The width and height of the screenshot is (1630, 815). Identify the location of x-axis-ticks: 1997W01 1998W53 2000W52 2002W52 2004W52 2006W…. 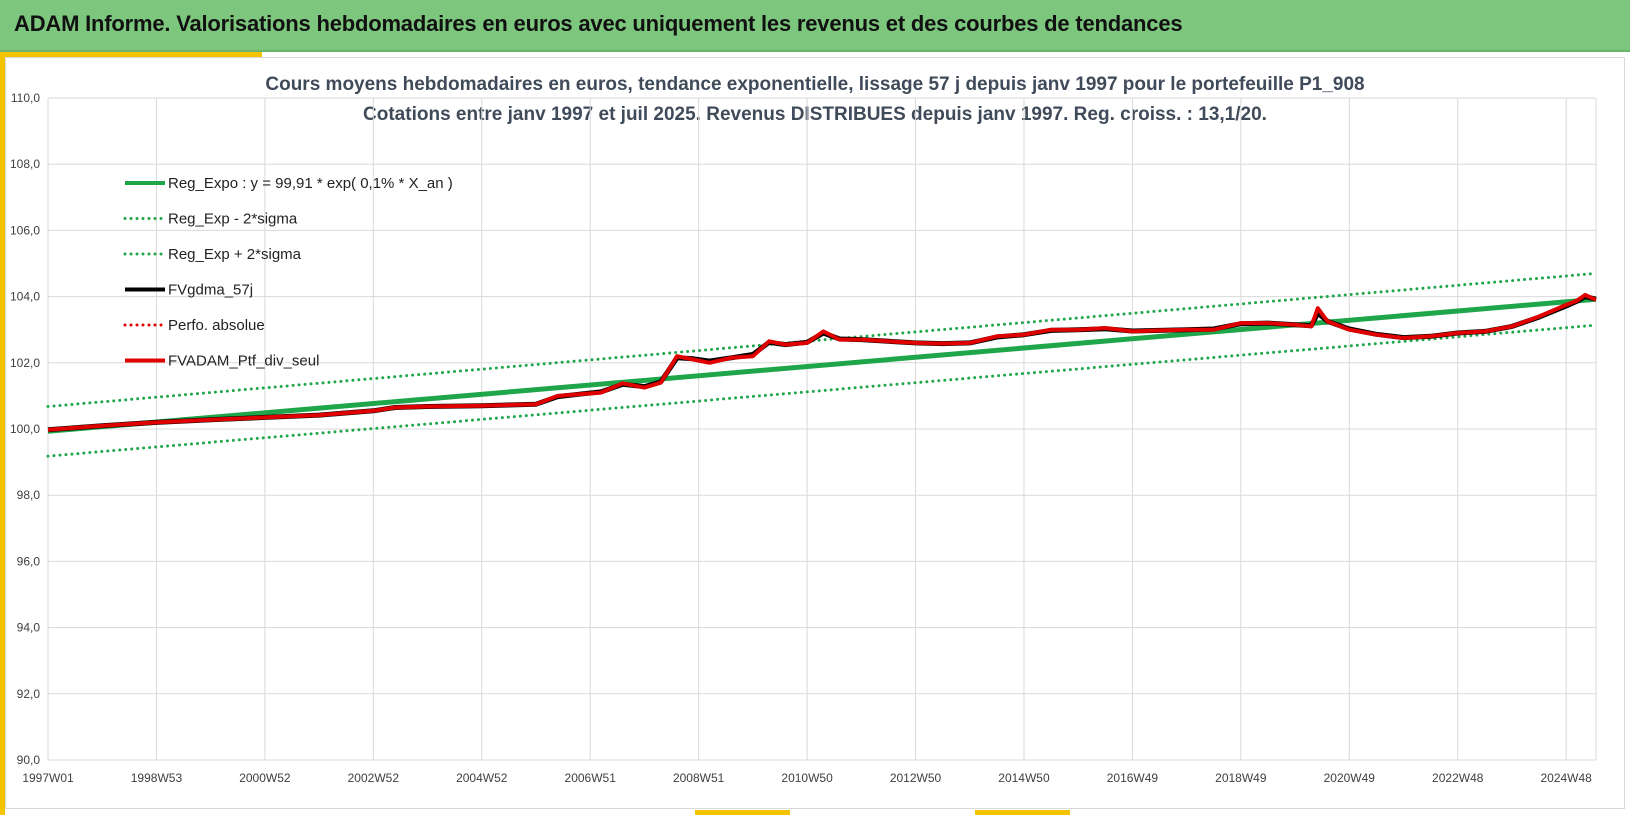
(807, 778).